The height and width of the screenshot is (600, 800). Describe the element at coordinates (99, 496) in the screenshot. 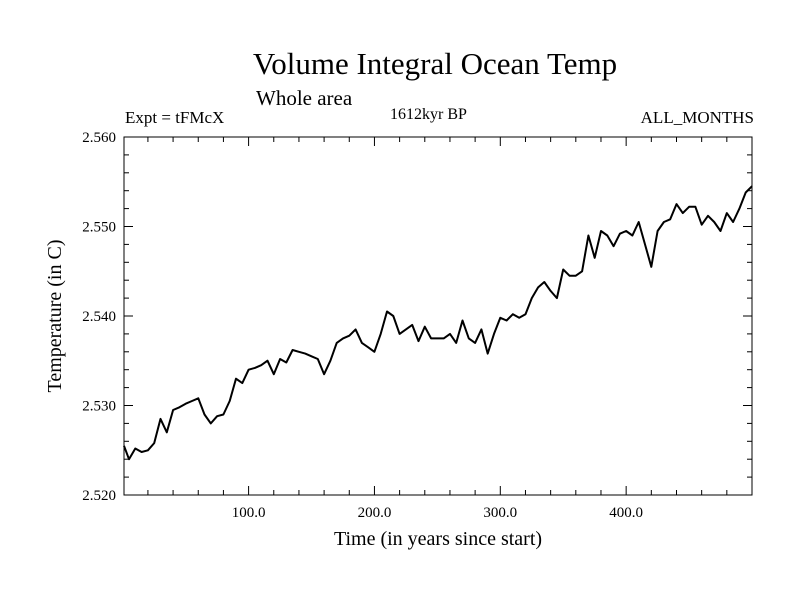

I see `y-tick-label: 2.520` at that location.